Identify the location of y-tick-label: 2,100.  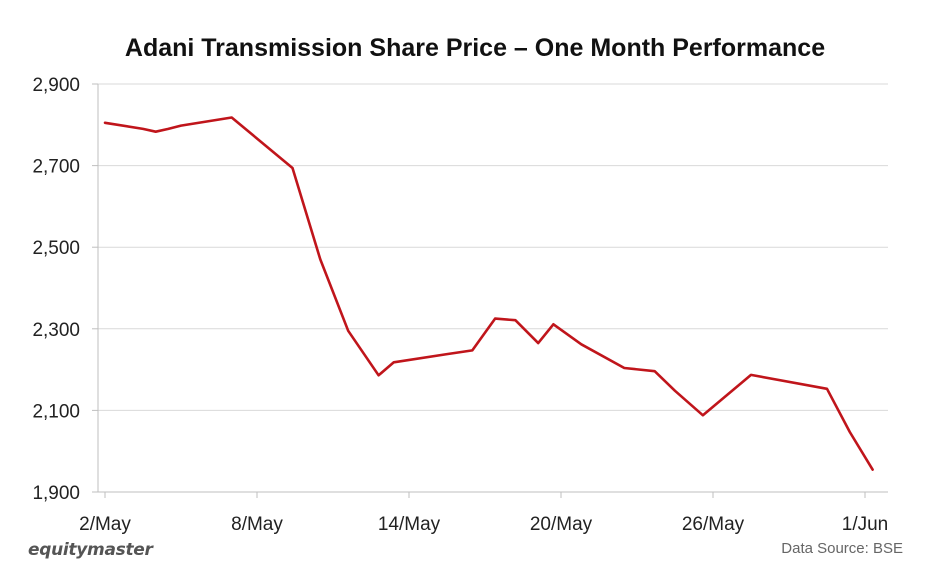
(56, 411).